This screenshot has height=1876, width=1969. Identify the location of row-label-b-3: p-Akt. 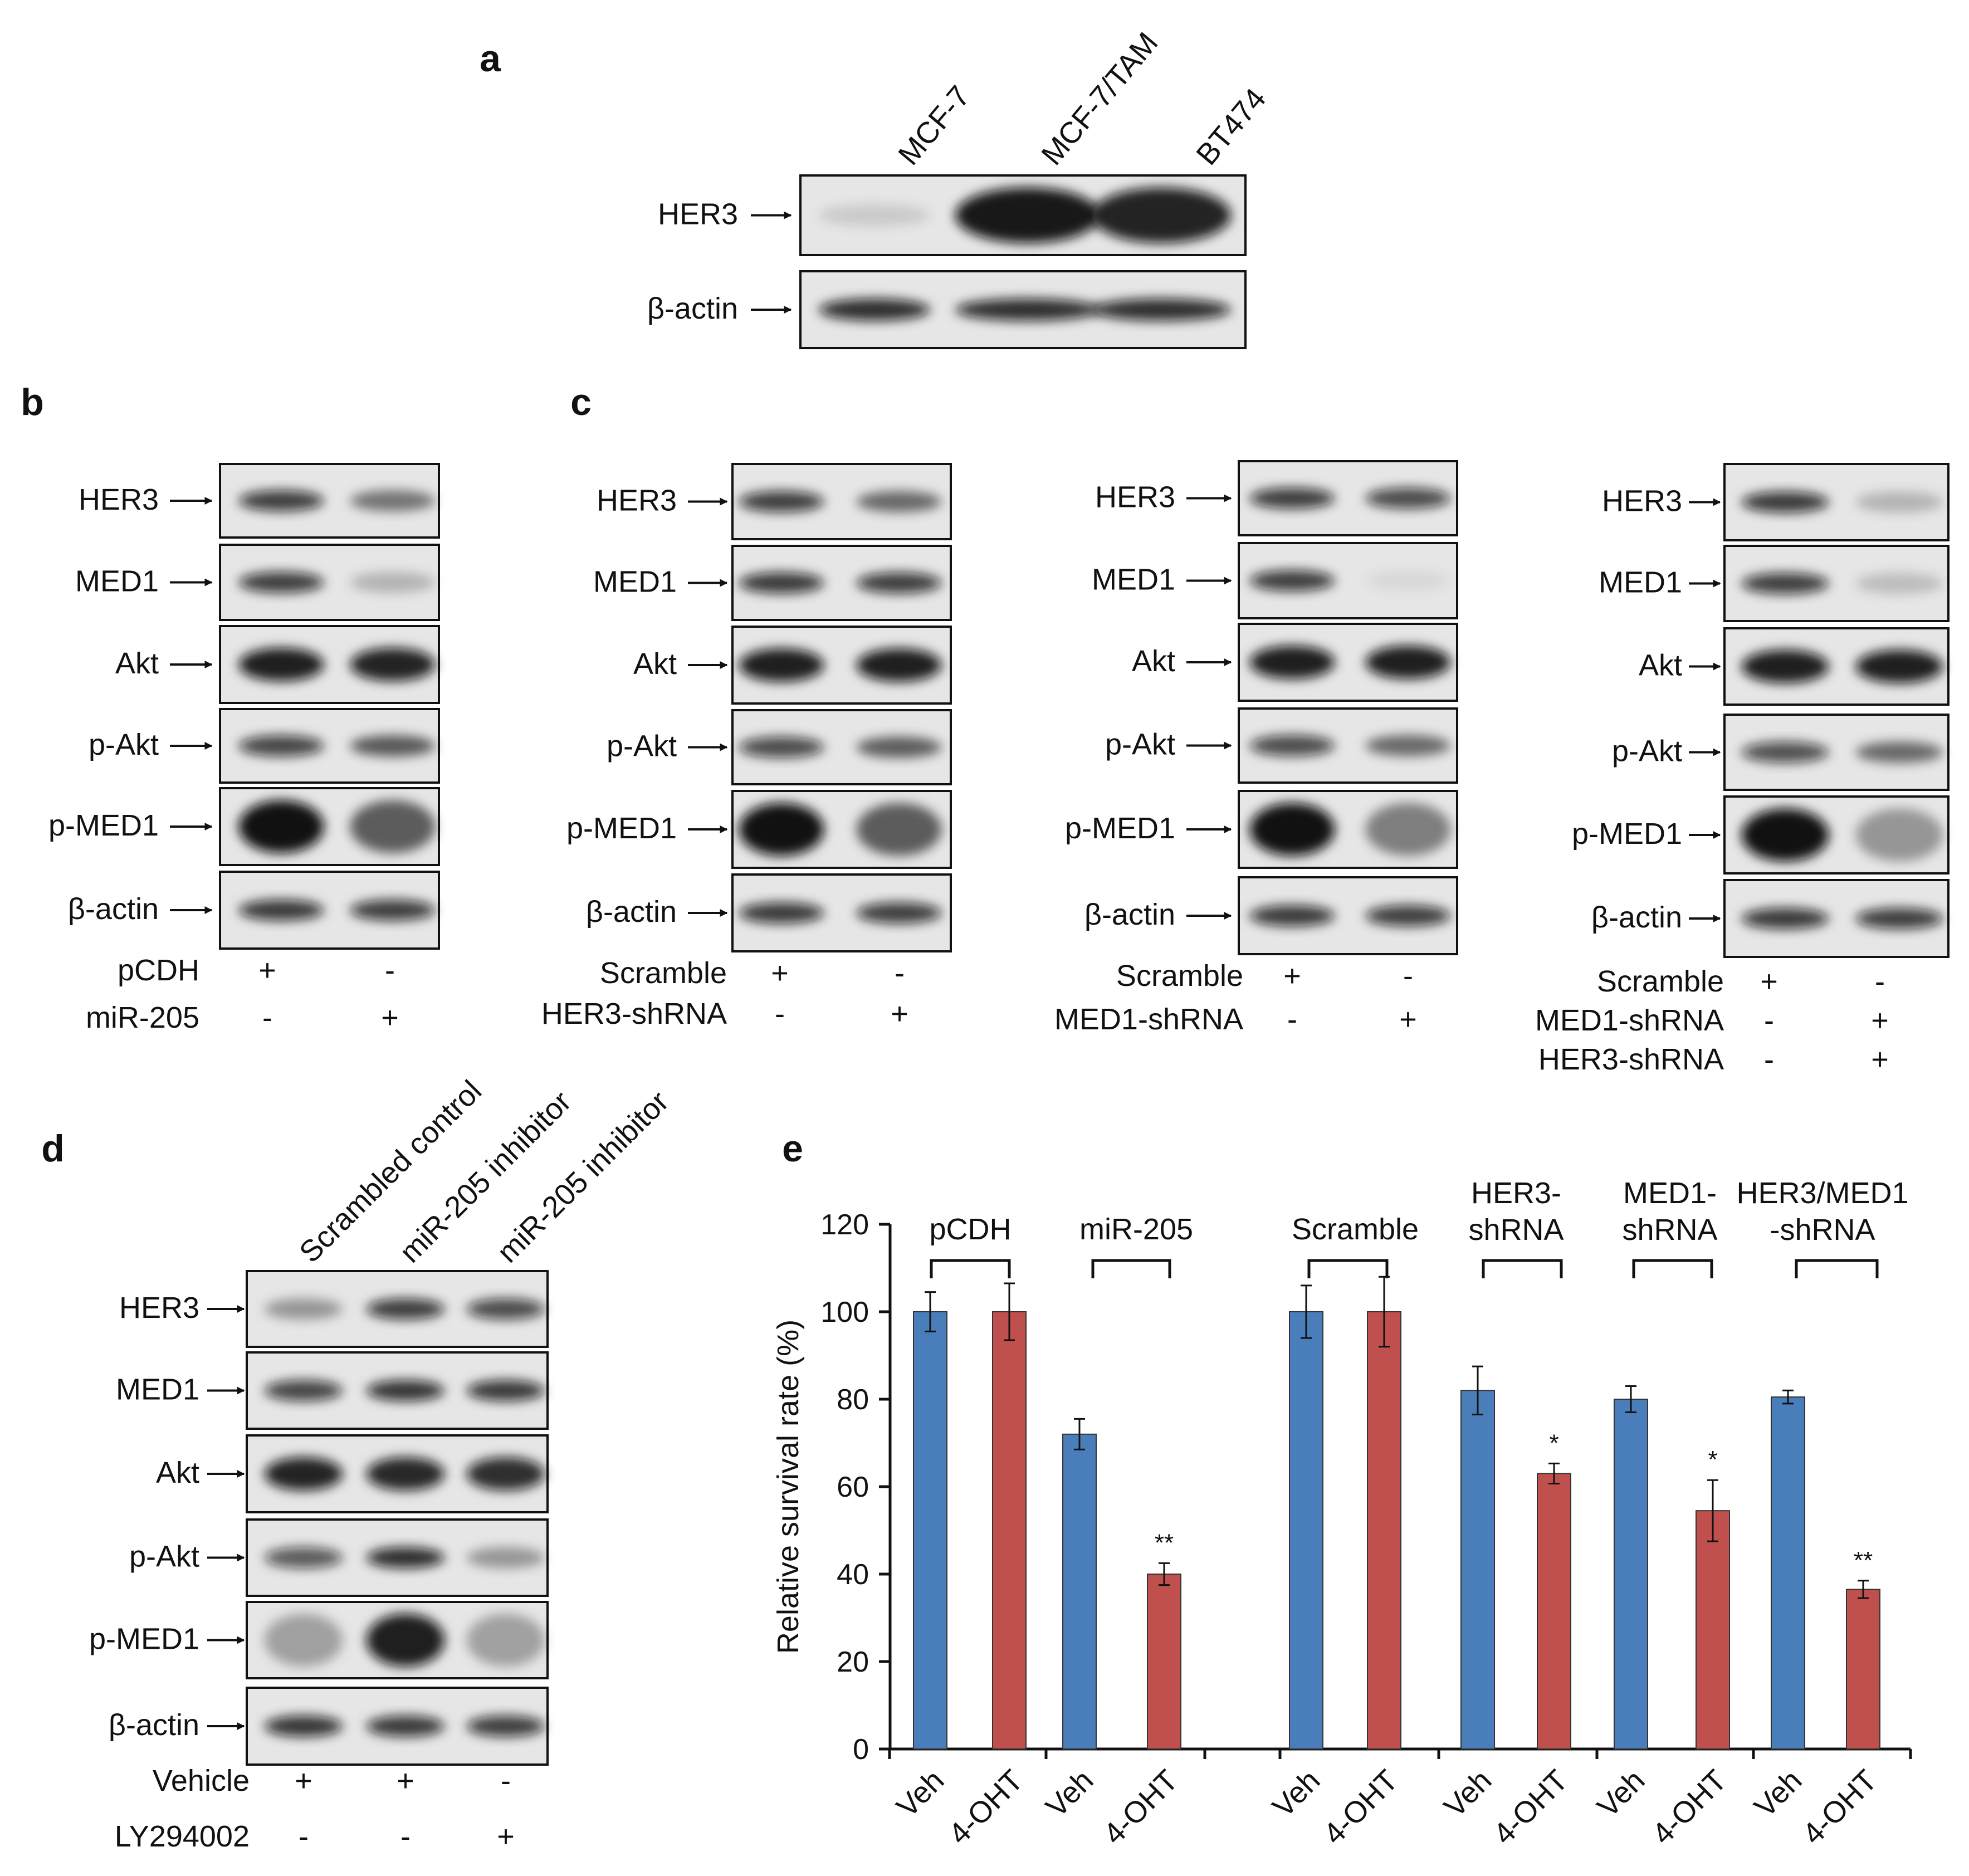
(124, 744).